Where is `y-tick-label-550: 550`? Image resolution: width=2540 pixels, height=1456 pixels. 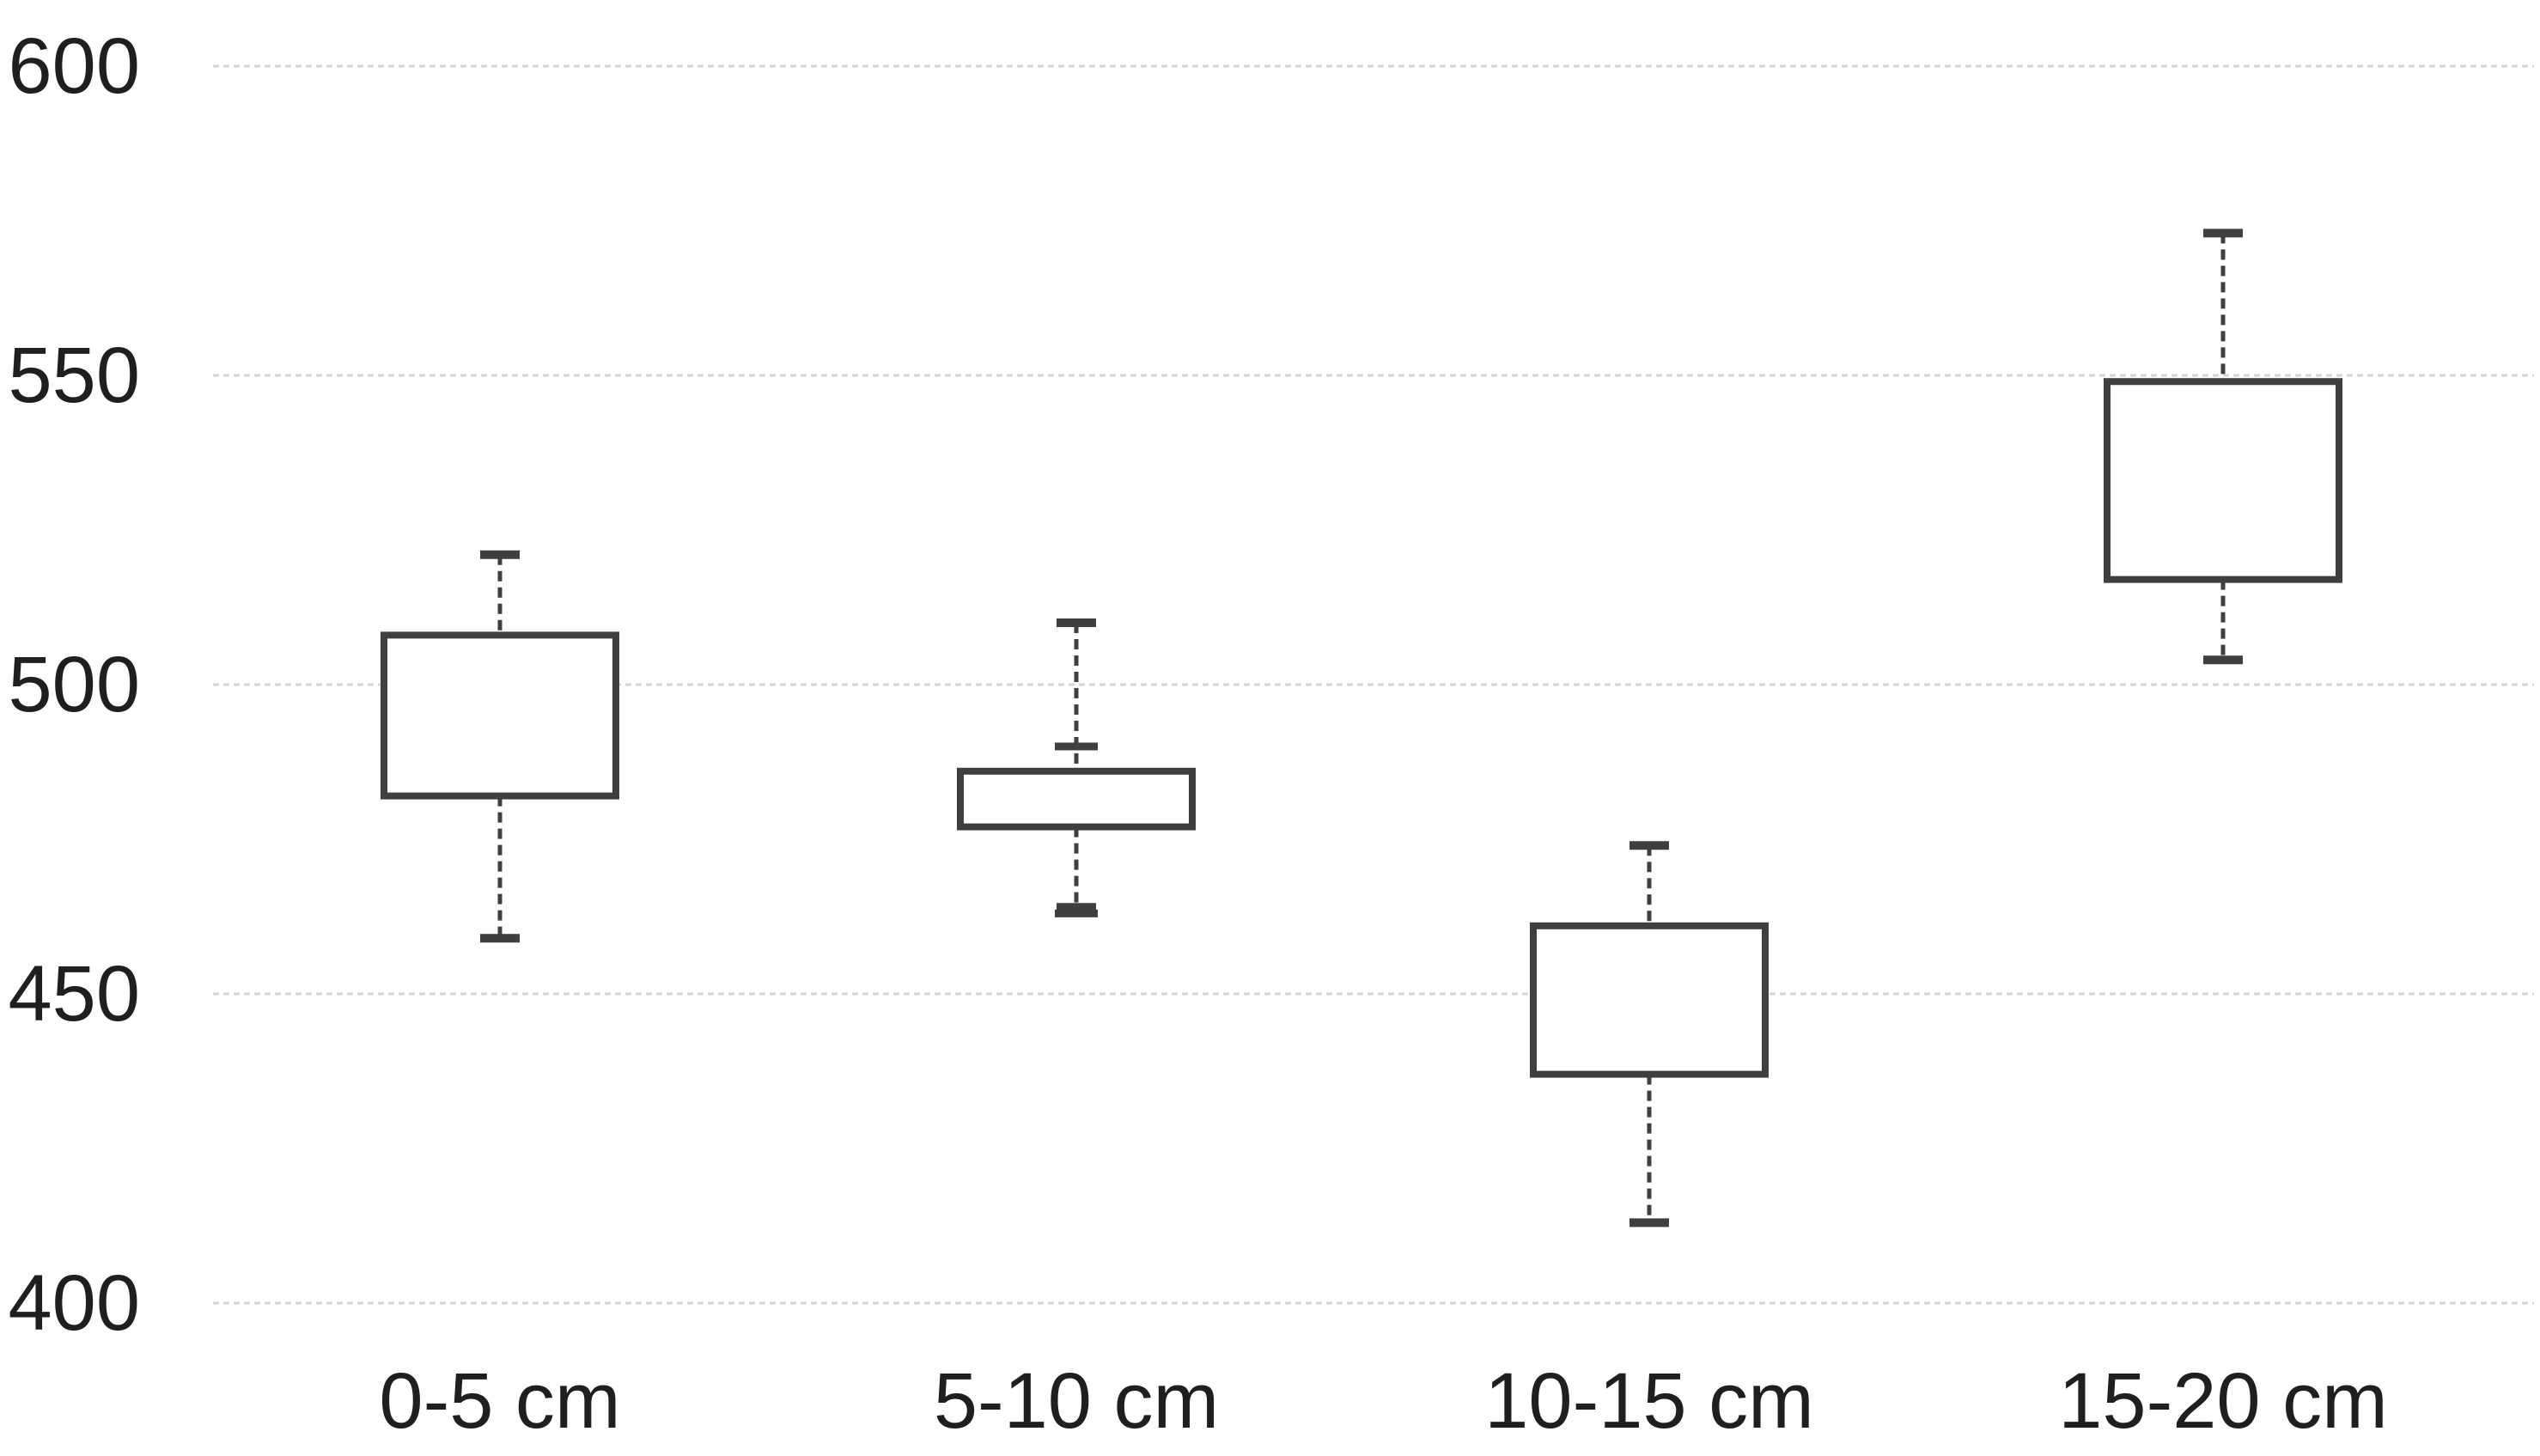 y-tick-label-550: 550 is located at coordinates (75, 376).